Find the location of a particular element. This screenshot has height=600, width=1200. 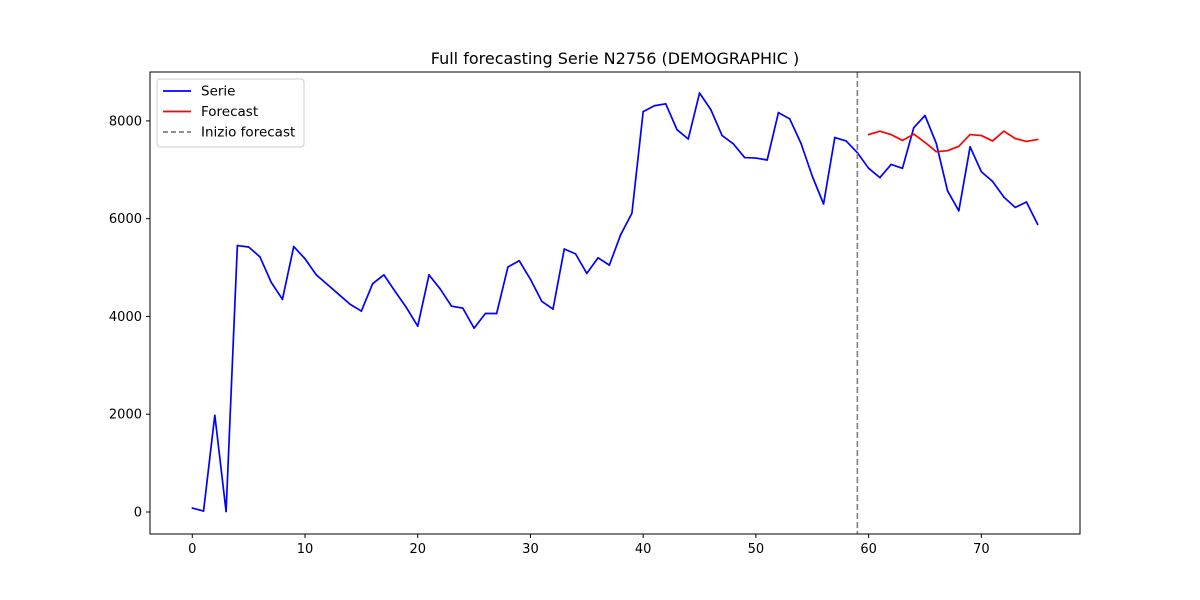

legend-label-serie: Serie is located at coordinates (218, 92).